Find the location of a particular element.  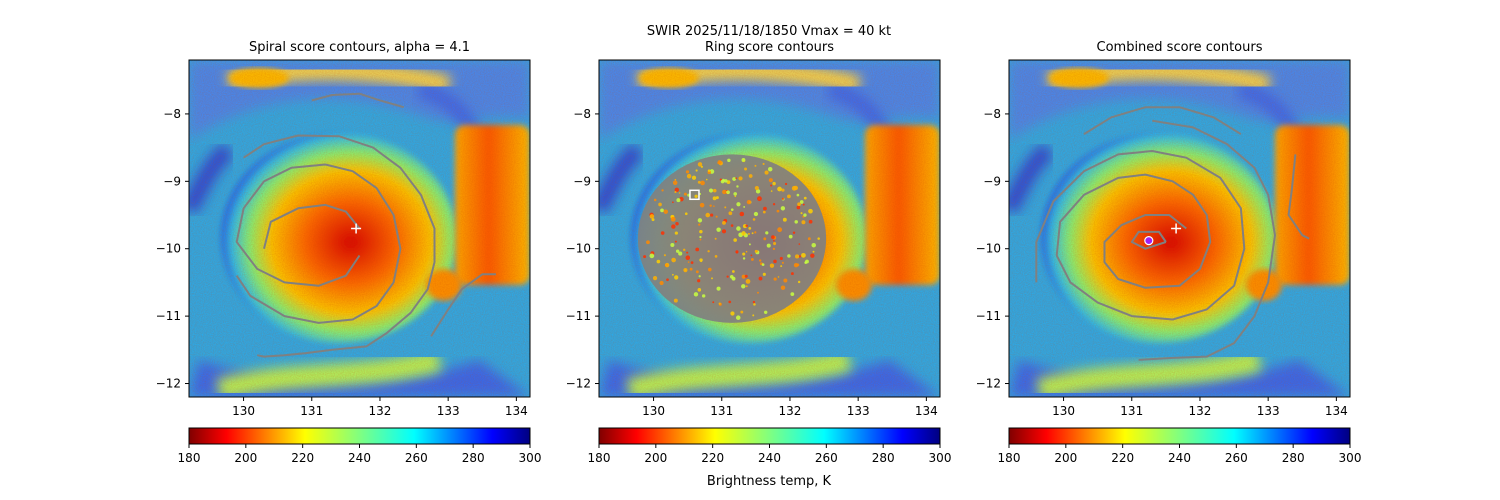

combined-center-circle-marker is located at coordinates (1149, 241).